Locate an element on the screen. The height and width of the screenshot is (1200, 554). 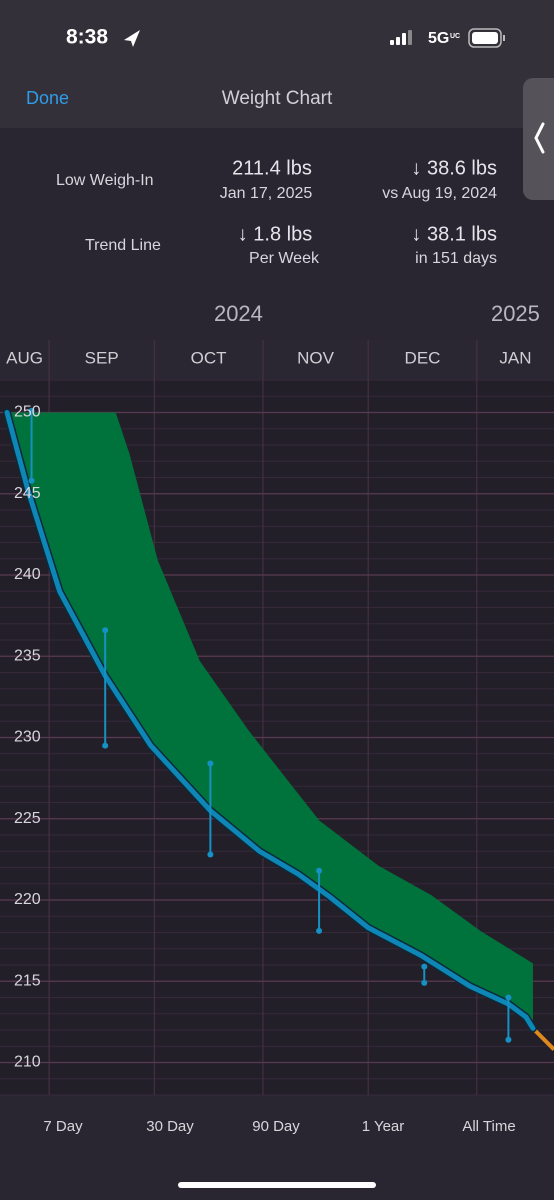
network: 5G is located at coordinates (438, 38).